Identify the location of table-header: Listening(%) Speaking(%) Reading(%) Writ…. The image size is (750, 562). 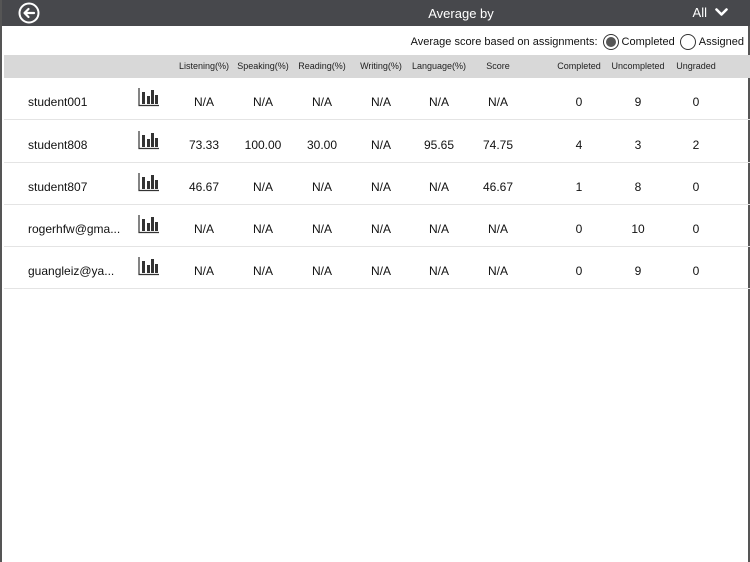
(377, 66).